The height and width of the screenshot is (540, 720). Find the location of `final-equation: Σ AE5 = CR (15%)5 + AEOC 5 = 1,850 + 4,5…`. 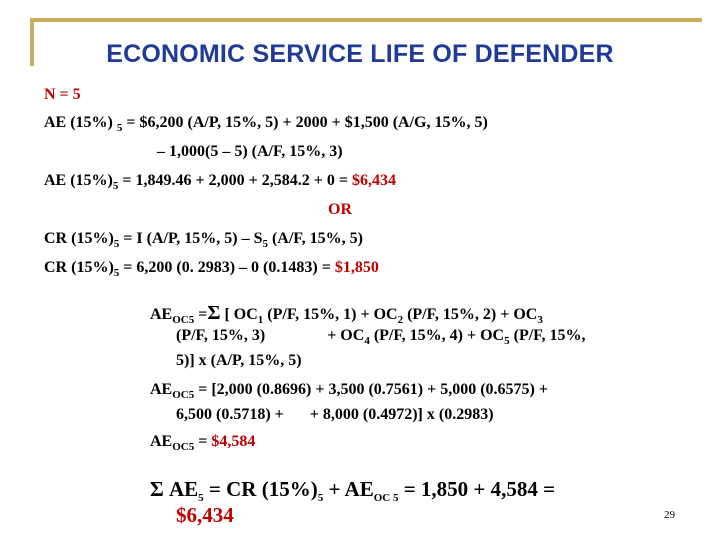

final-equation: Σ AE5 = CR (15%)5 + AEOC 5 = 1,850 + 4,5… is located at coordinates (353, 491).